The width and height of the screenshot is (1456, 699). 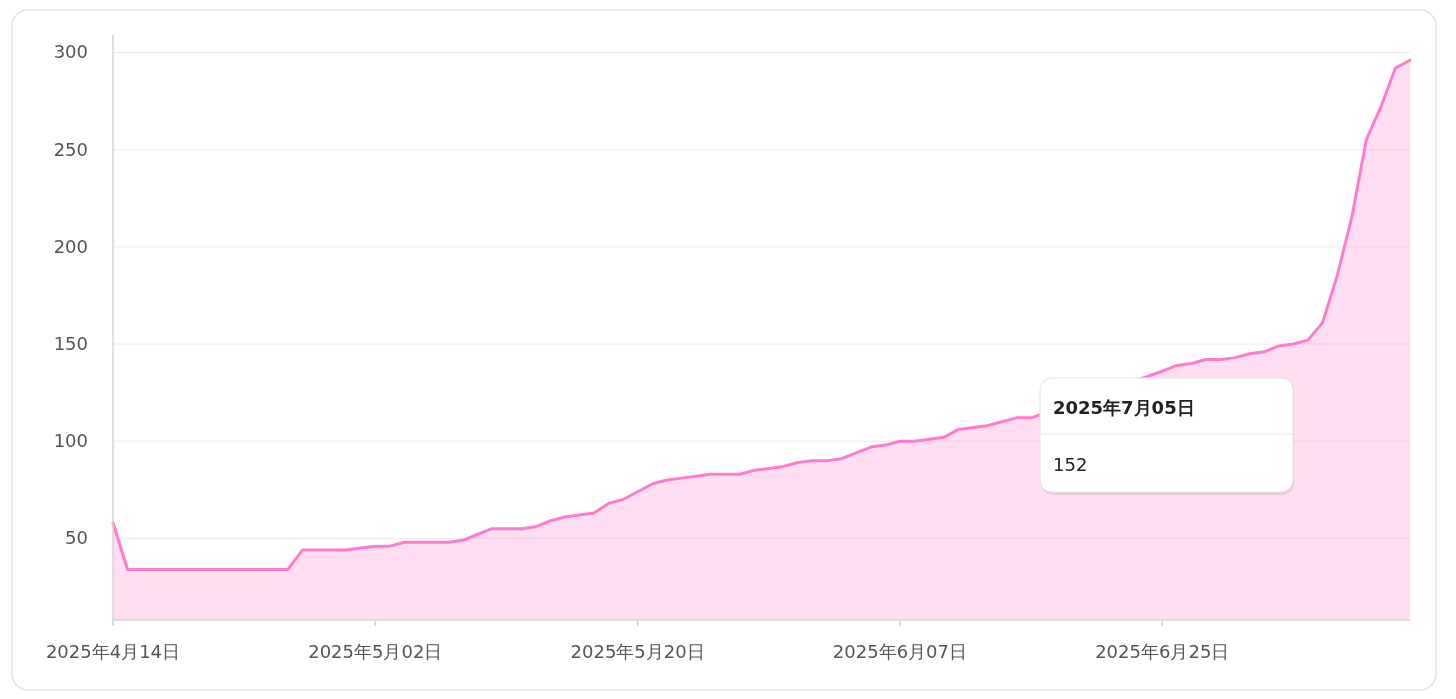 What do you see at coordinates (1070, 464) in the screenshot?
I see `annotation: 152` at bounding box center [1070, 464].